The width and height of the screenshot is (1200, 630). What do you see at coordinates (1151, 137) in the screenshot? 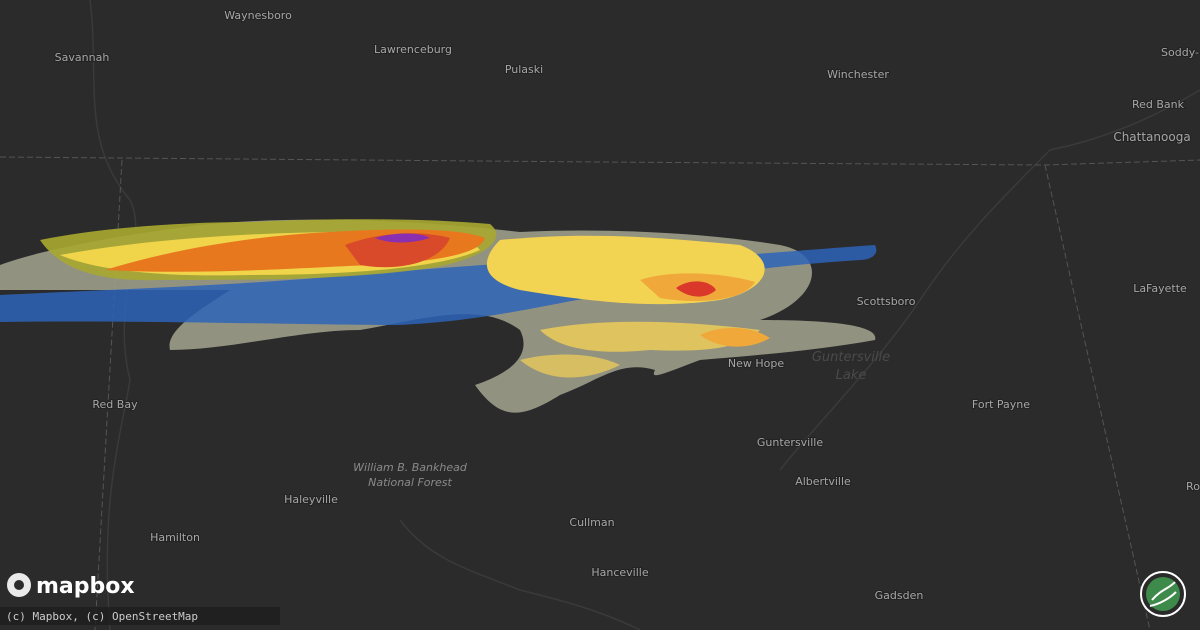
I see `place-label: Chattanooga` at bounding box center [1151, 137].